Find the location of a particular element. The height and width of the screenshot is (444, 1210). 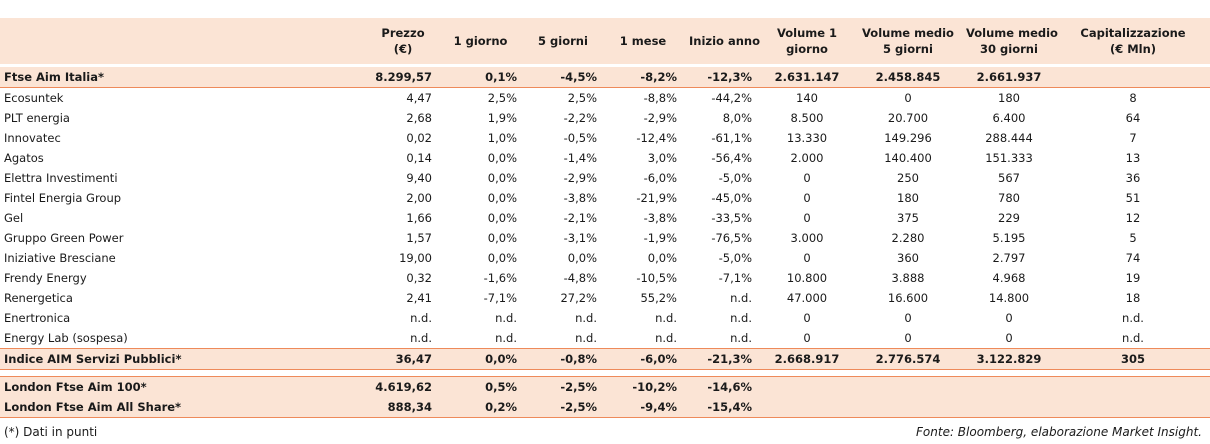

cell: 360 is located at coordinates (908, 258).